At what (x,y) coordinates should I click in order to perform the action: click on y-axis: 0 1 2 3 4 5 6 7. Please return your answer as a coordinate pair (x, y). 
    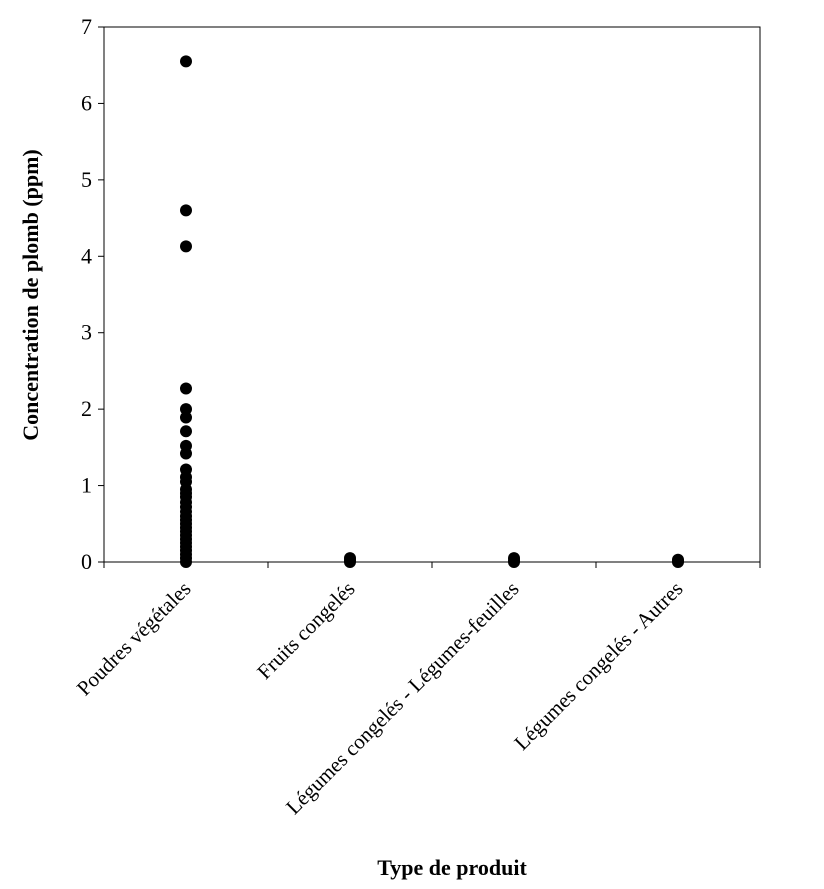
    Looking at the image, I should click on (92, 294).